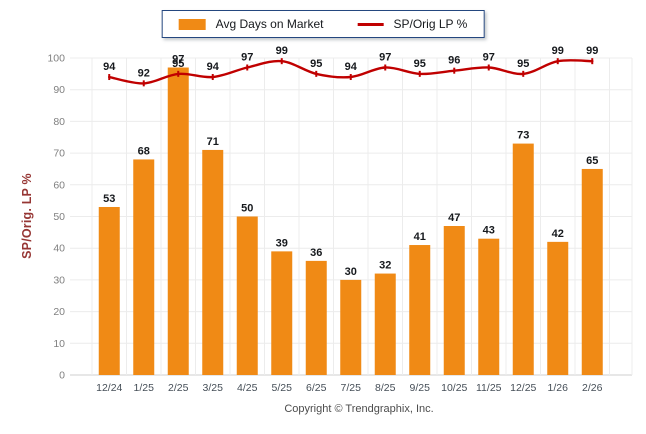  Describe the element at coordinates (59, 217) in the screenshot. I see `y-tick-label: 50` at that location.